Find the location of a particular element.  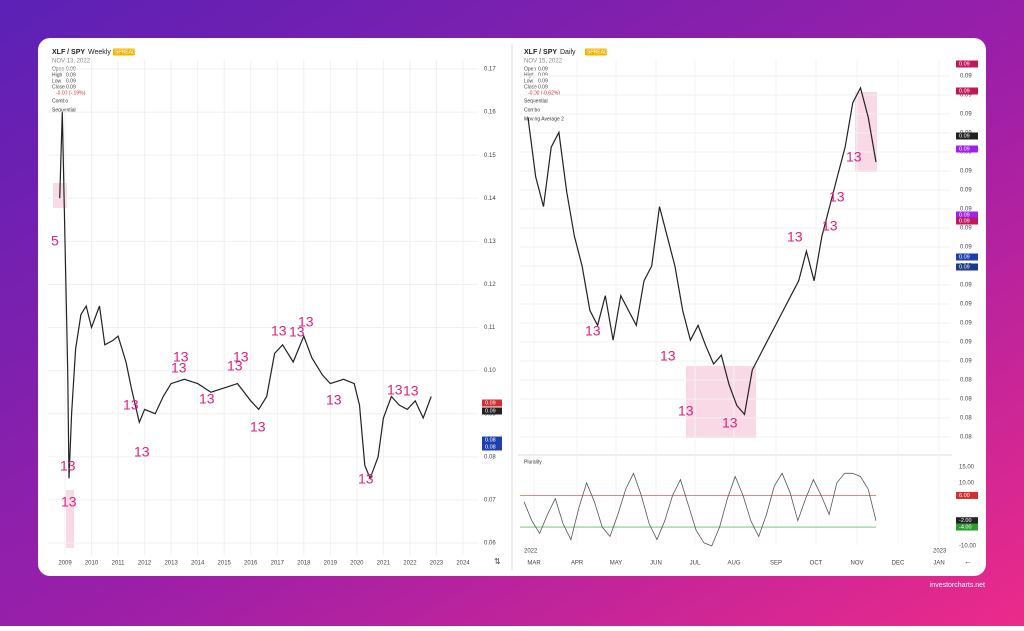

price-tick: 0.11 is located at coordinates (490, 328).